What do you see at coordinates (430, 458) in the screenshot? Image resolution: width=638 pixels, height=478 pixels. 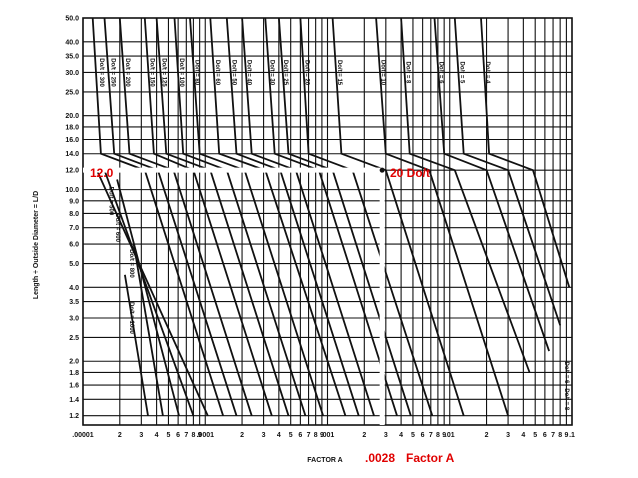 I see `factor-label-annotation: Factor A` at bounding box center [430, 458].